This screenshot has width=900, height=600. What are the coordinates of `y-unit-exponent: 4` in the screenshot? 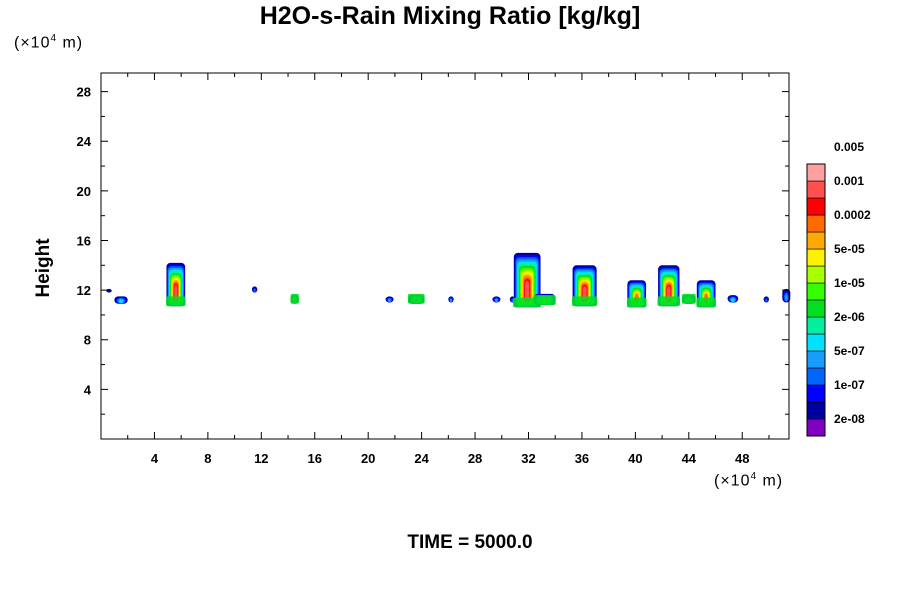 It's located at (54, 38).